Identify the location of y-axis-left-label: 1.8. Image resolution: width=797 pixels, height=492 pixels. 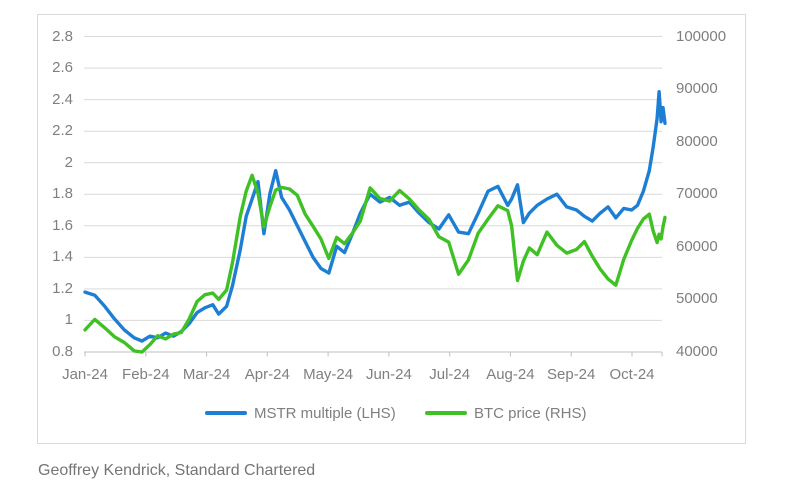
(62, 194).